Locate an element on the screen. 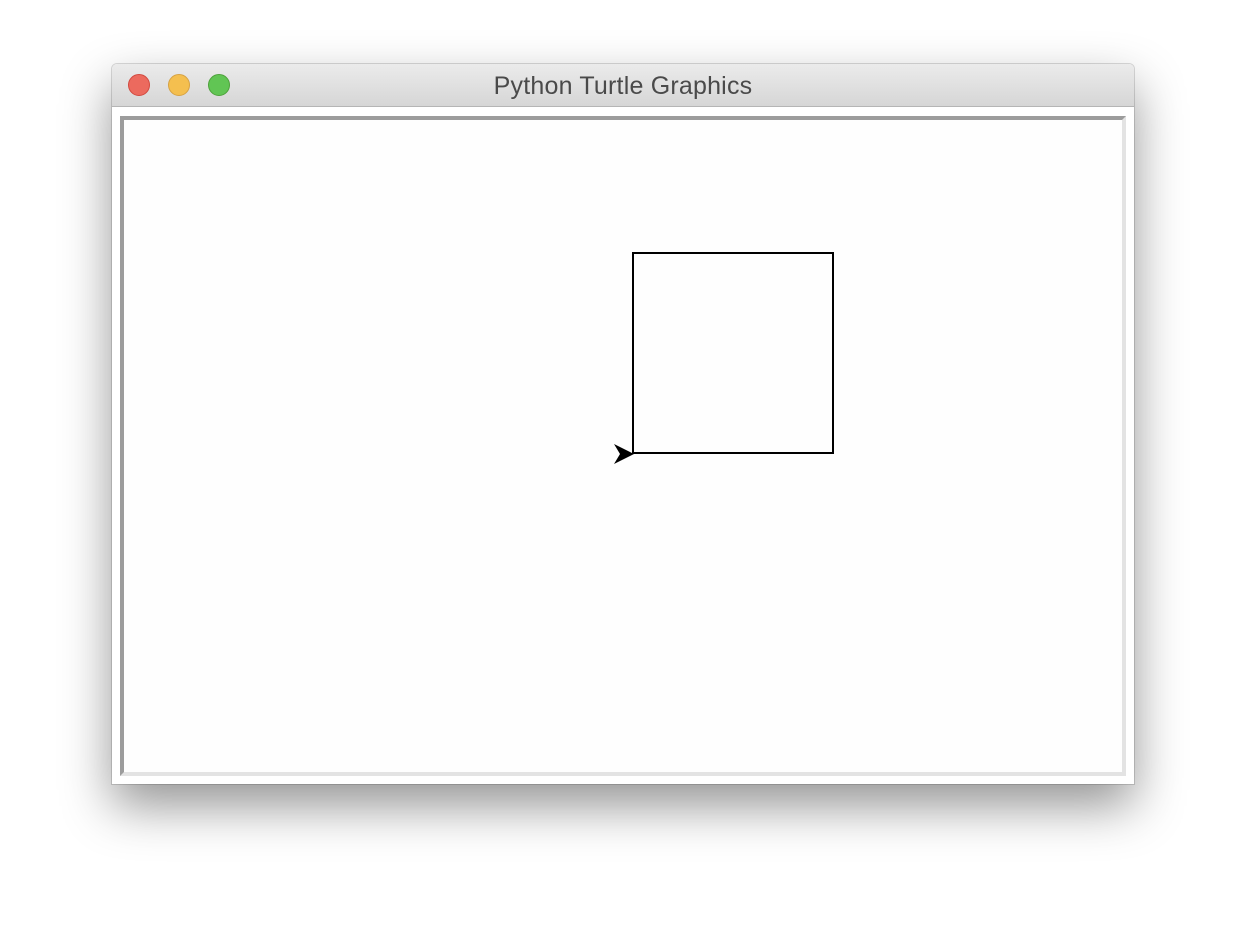 The width and height of the screenshot is (1246, 944). window-title: Python Turtle Graphics is located at coordinates (623, 86).